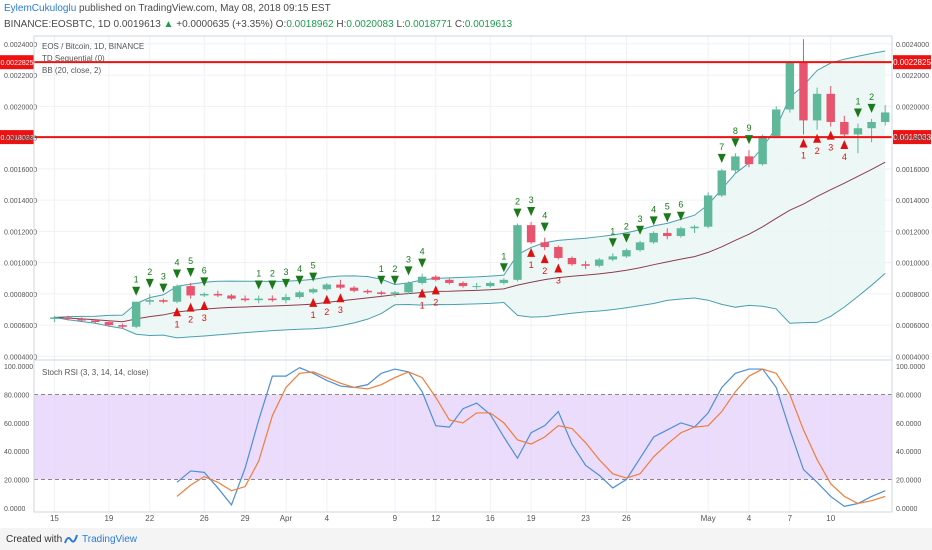  Describe the element at coordinates (16, 396) in the screenshot. I see `stoch-tick-left: 80.0000` at that location.